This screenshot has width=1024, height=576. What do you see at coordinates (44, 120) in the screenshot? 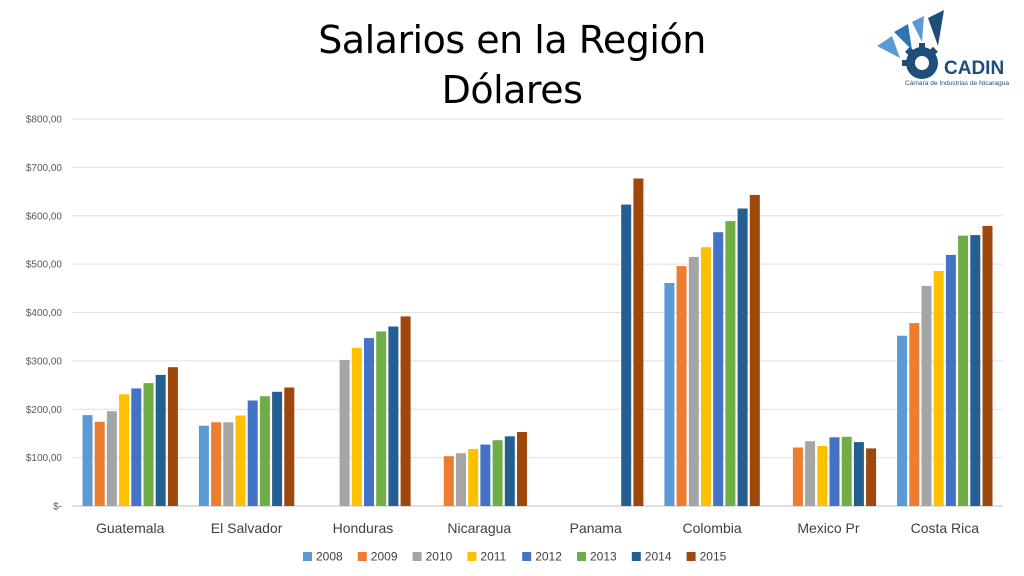
I see `y-tick-label: $800,00` at bounding box center [44, 120].